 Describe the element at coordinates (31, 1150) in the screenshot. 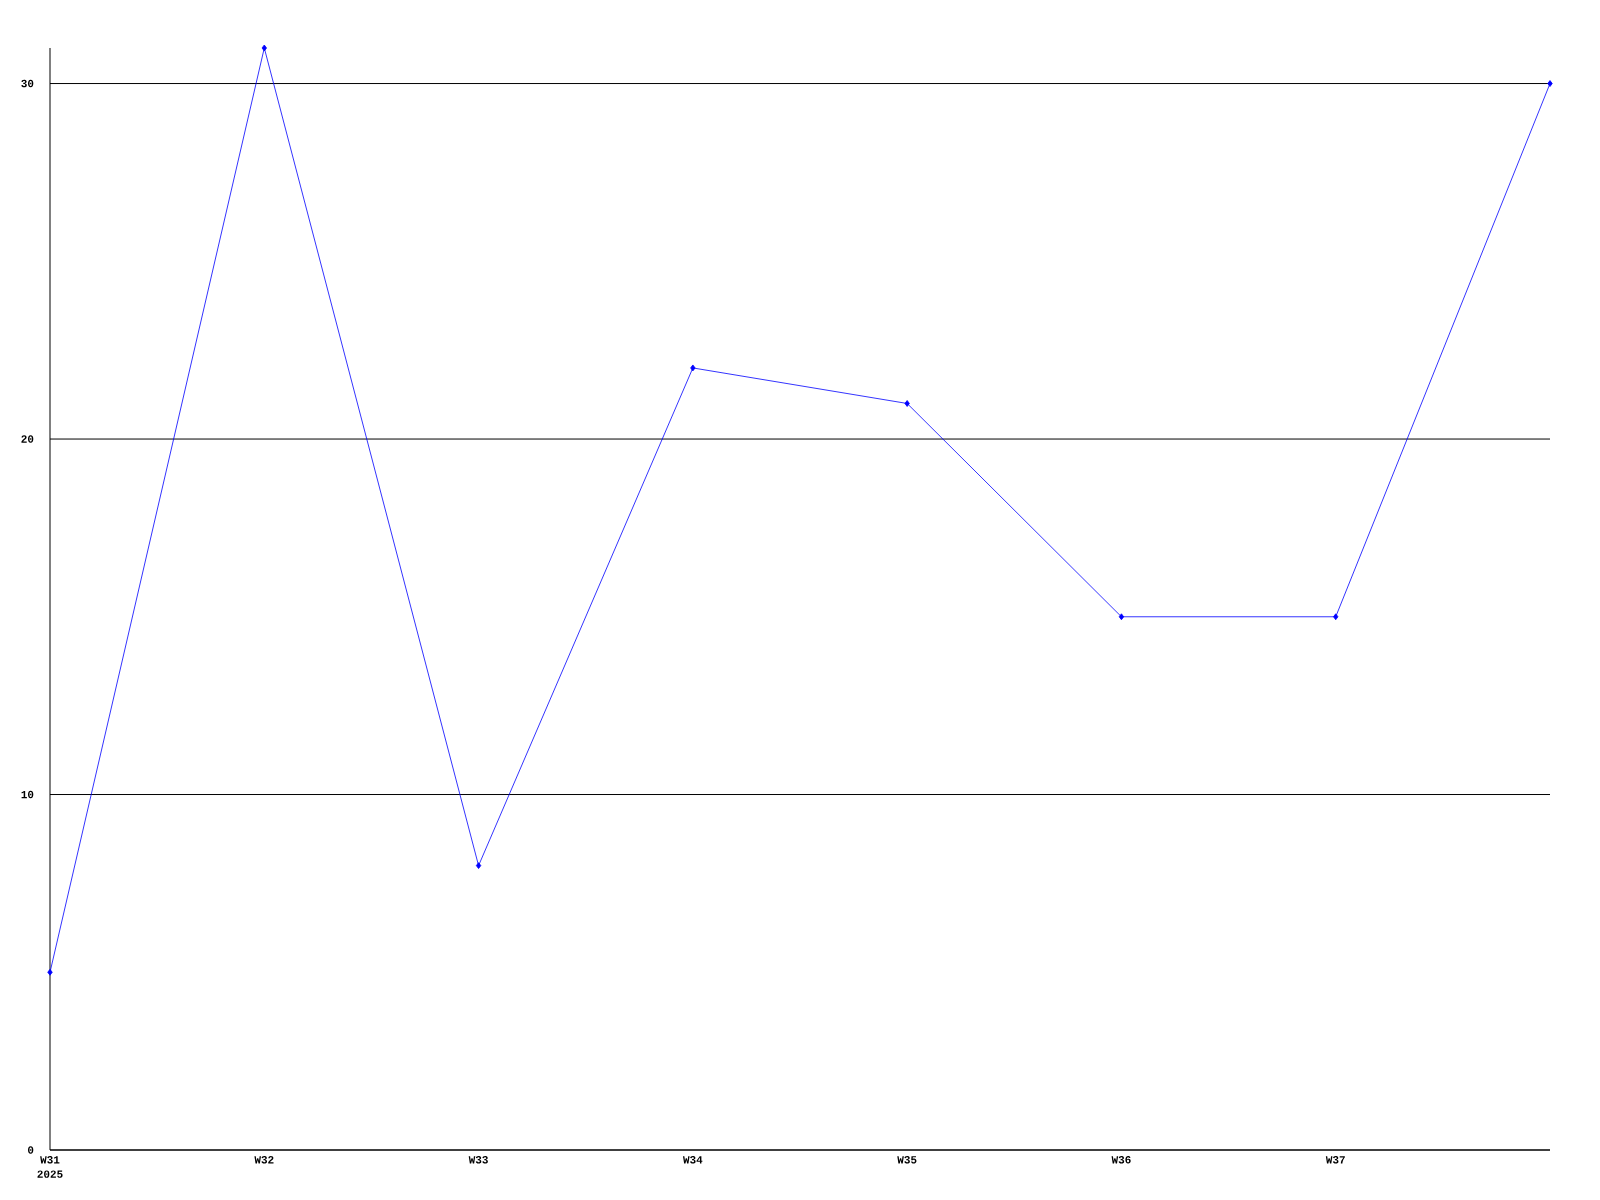

I see `y-tick-label: 0` at that location.